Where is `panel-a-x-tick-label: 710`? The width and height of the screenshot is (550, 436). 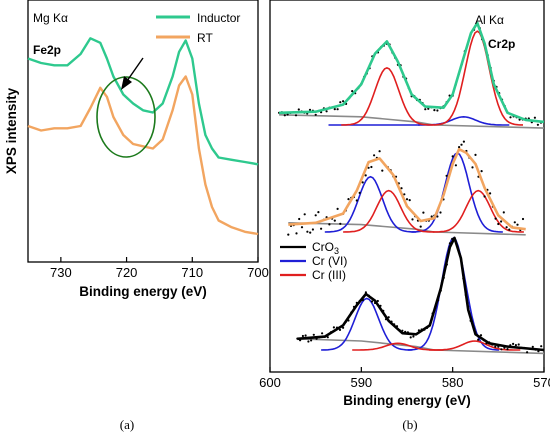 panel-a-x-tick-label: 710 is located at coordinates (192, 272).